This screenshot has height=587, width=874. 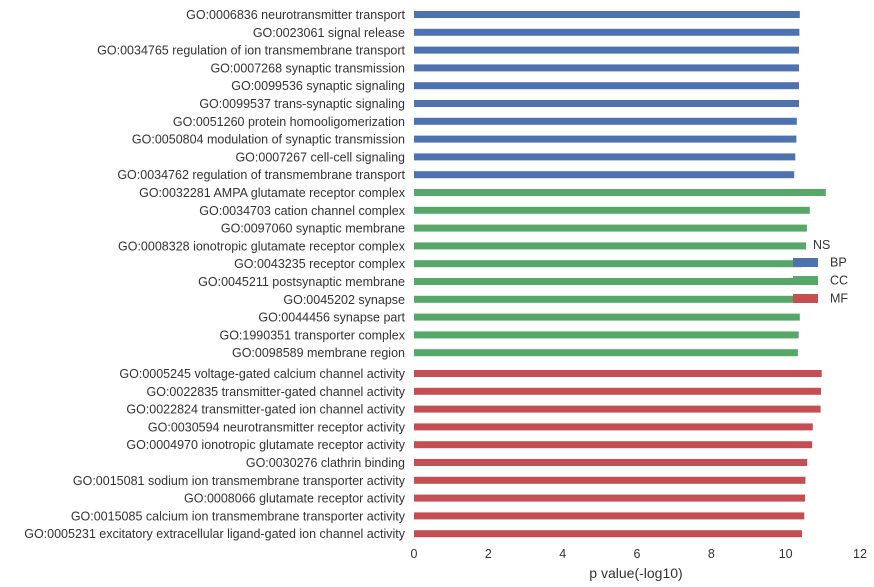 What do you see at coordinates (860, 554) in the screenshot?
I see `x-tick-label: 12` at bounding box center [860, 554].